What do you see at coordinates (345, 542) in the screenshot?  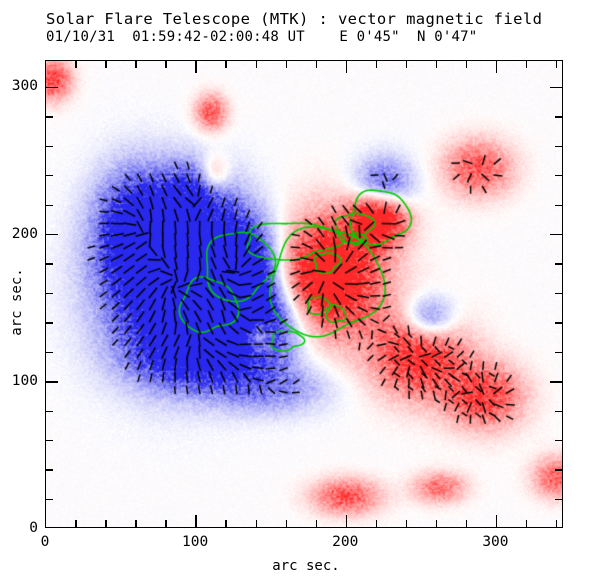 I see `x-tick-label: 200` at bounding box center [345, 542].